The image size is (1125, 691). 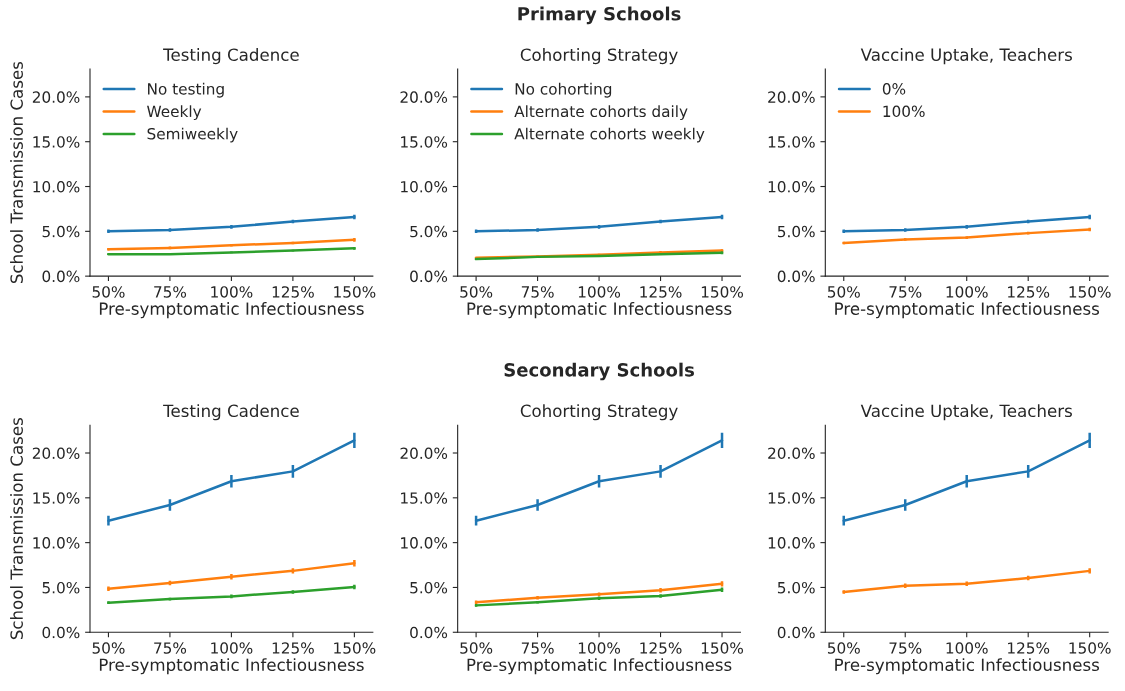 I want to click on legend-label: No cohorting, so click(x=563, y=90).